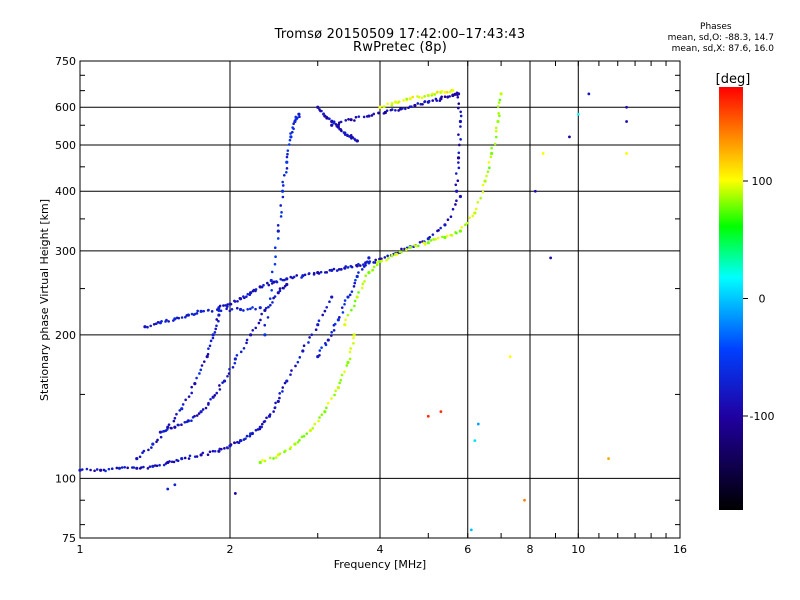  Describe the element at coordinates (720, 38) in the screenshot. I see `stats-o-line: mean, sd,O: -88.3, 14.7` at that location.